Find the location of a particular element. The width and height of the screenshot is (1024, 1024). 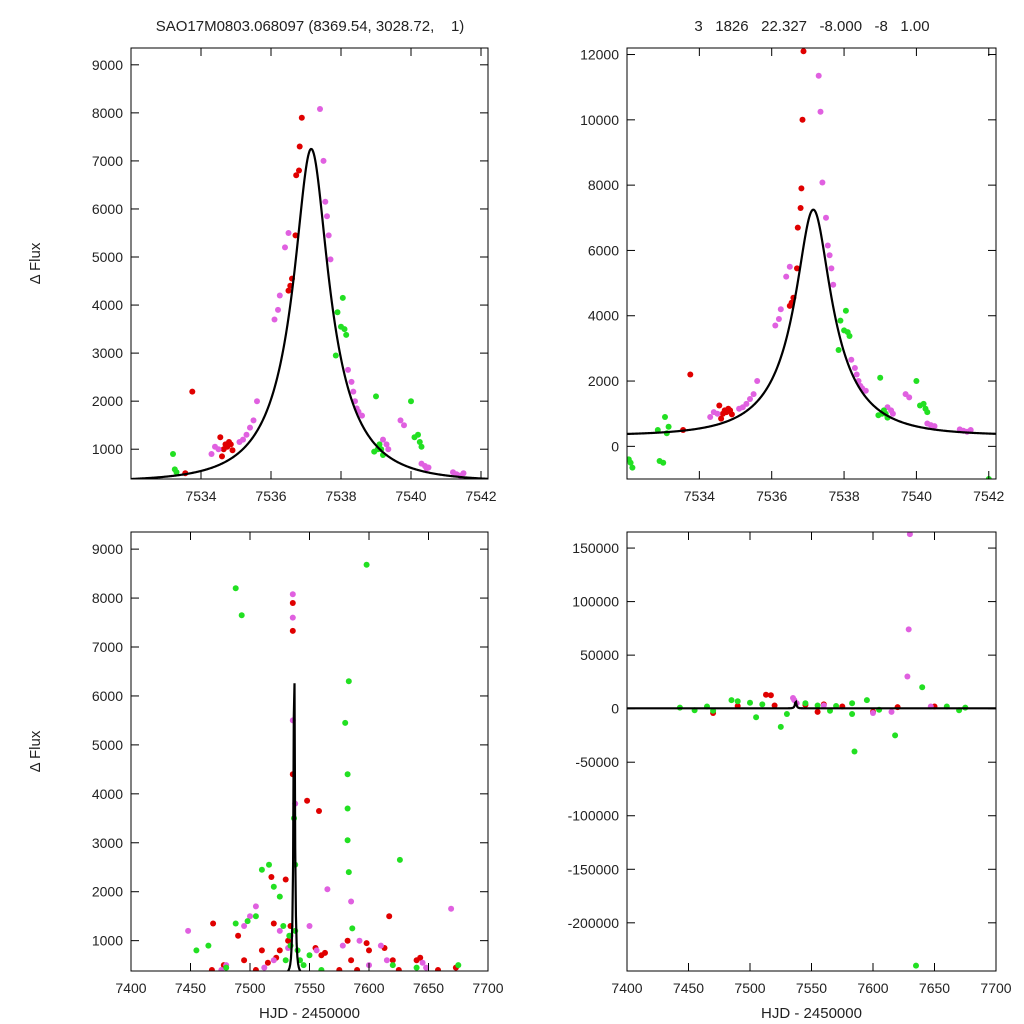

y-axis-label: Δ Flux is located at coordinates (35, 751).